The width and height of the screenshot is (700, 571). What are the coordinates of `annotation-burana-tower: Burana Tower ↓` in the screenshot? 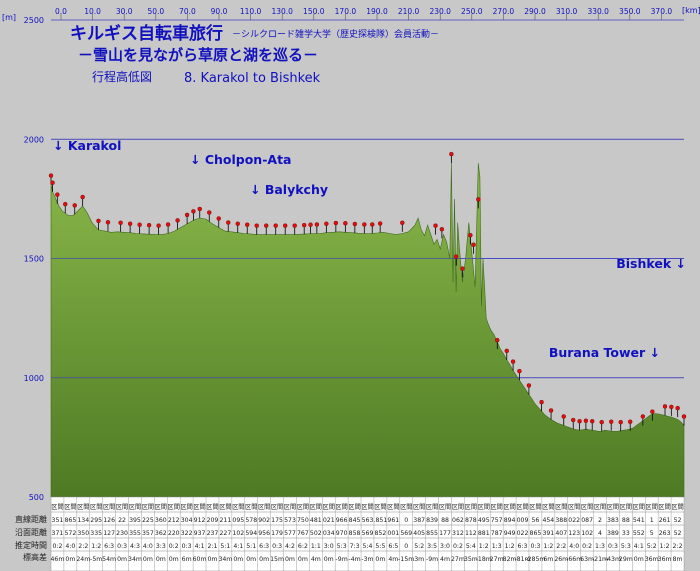 It's located at (604, 352).